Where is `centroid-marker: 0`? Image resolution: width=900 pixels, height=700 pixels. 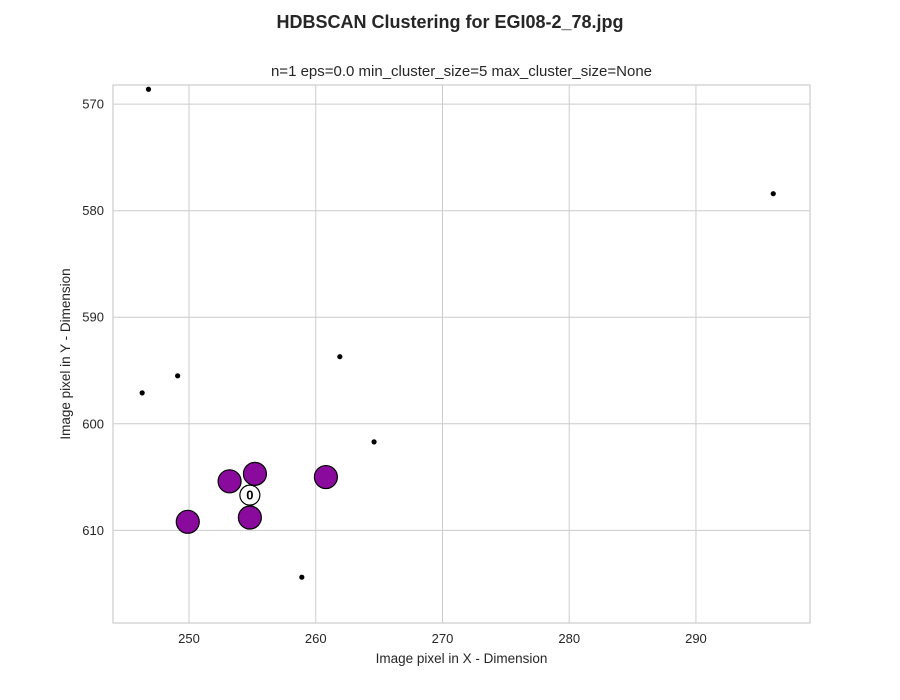 centroid-marker: 0 is located at coordinates (250, 495).